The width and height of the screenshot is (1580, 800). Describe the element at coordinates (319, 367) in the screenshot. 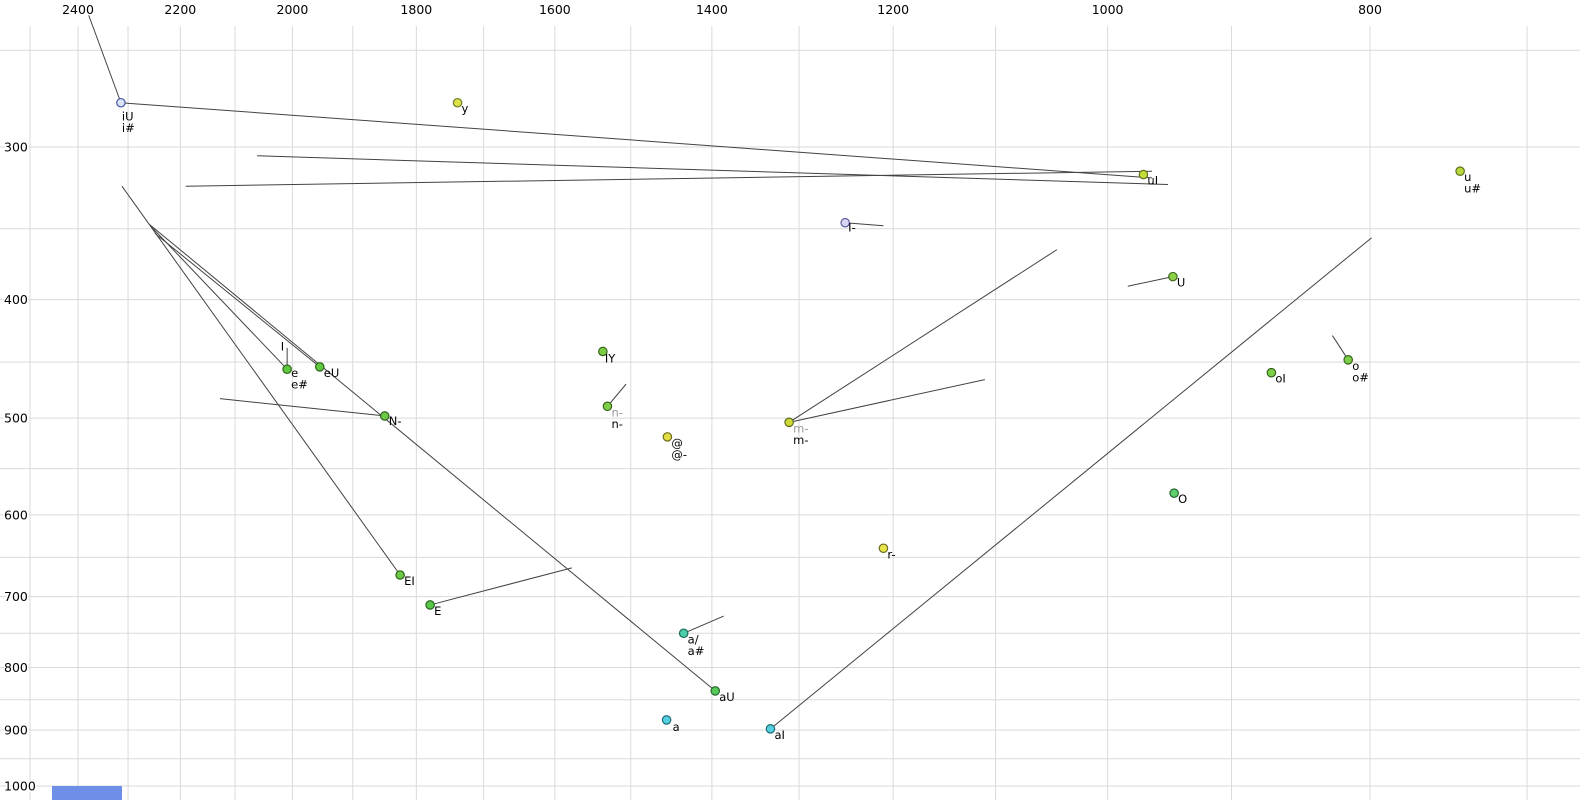

I see `vowel-point-eU` at that location.